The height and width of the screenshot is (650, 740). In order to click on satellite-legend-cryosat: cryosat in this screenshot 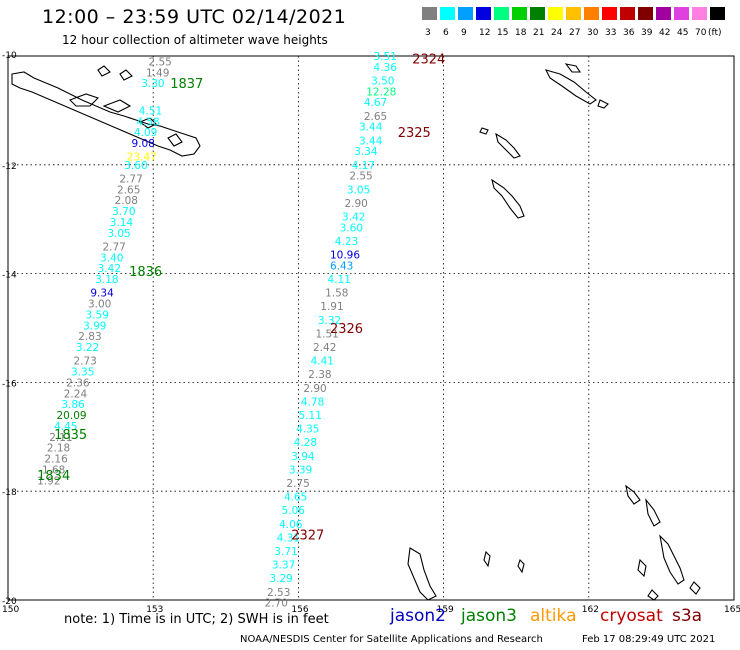, I will do `click(631, 616)`.